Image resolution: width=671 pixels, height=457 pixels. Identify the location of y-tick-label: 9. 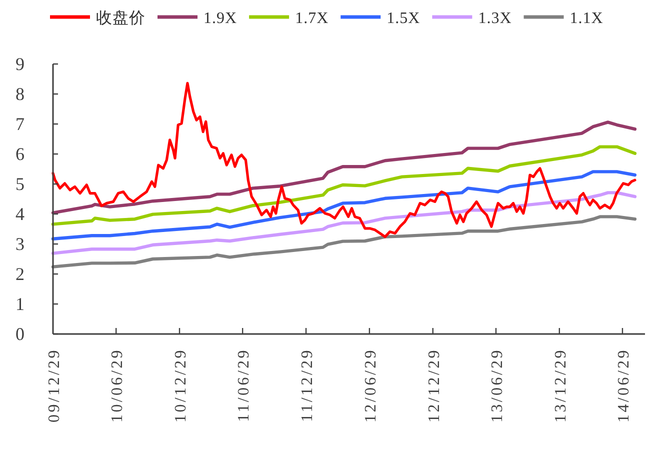
(20, 64).